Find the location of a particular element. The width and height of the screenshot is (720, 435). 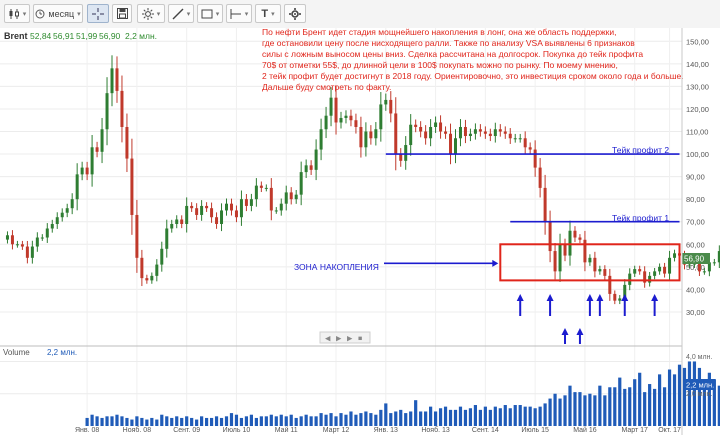

annotation-line: Дальше буду смотреть по факту. is located at coordinates (326, 87).